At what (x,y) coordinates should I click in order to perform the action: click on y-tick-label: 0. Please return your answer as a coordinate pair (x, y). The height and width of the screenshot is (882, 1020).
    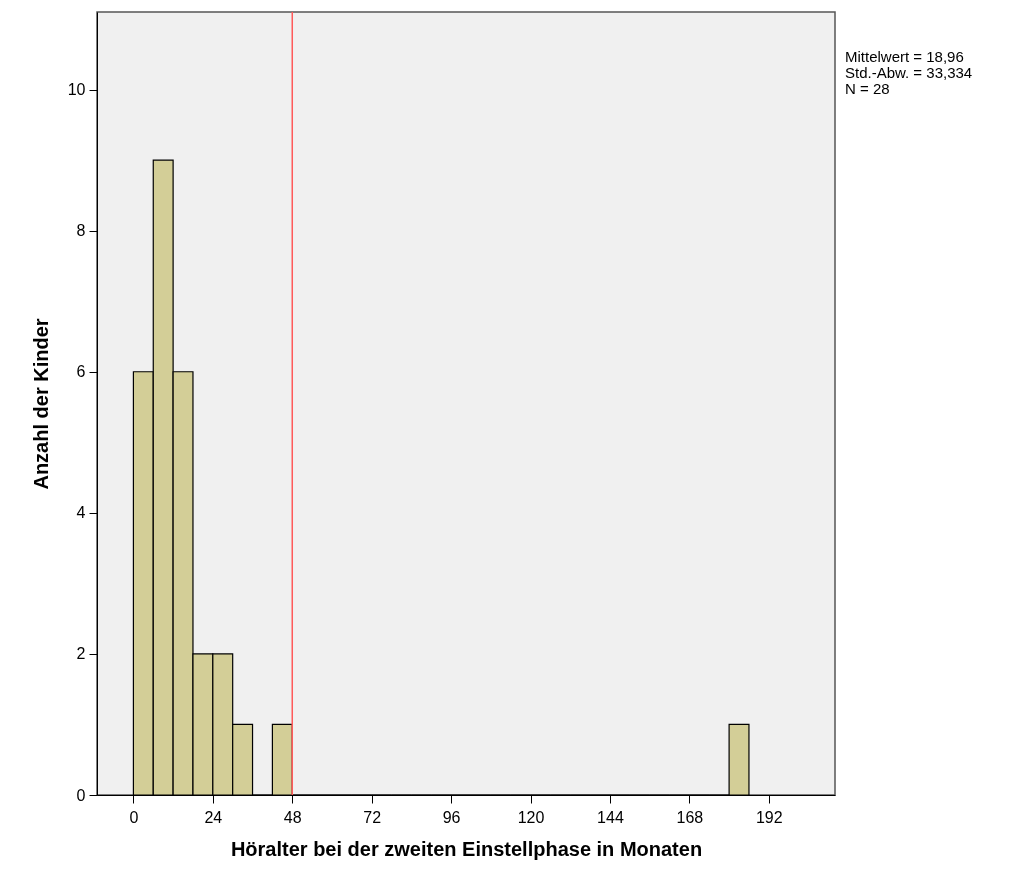
    Looking at the image, I should click on (81, 795).